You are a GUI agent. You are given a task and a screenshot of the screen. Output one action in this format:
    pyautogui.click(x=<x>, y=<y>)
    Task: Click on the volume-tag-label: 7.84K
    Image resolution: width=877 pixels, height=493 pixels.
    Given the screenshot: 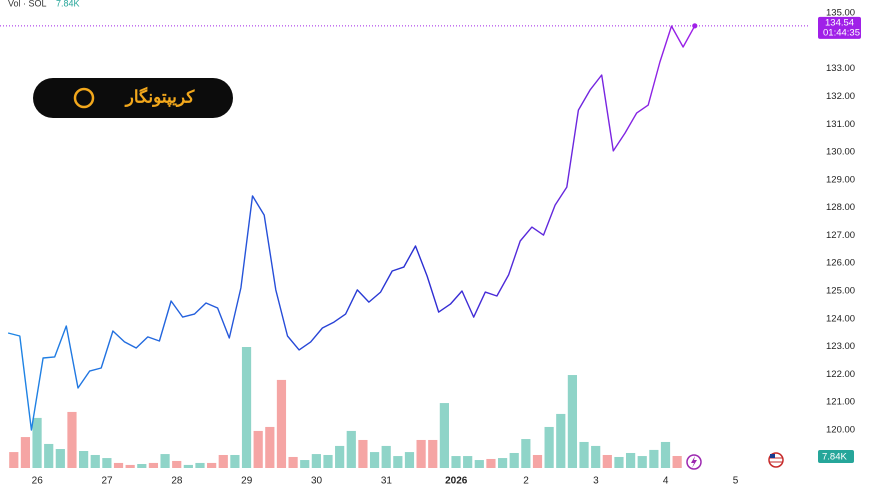 What is the action you would take?
    pyautogui.click(x=834, y=457)
    